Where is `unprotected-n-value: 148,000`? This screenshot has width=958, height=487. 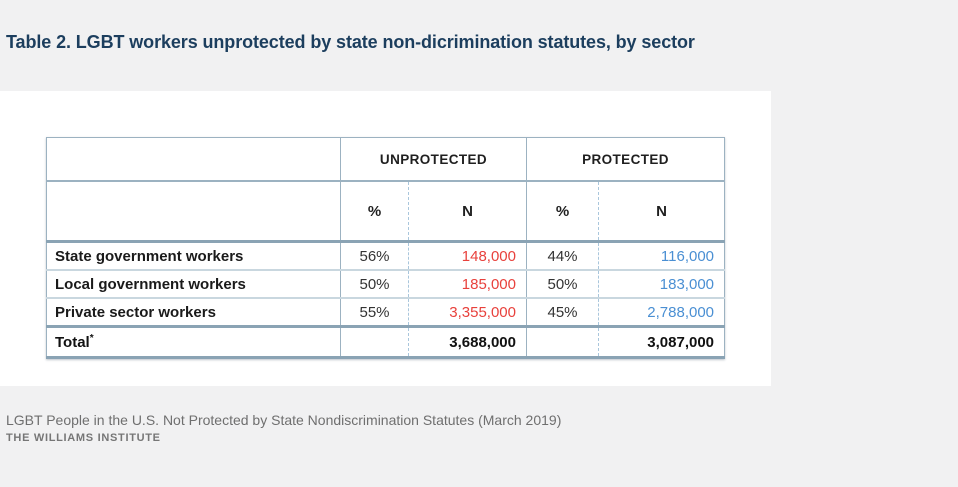
unprotected-n-value: 148,000 is located at coordinates (467, 256).